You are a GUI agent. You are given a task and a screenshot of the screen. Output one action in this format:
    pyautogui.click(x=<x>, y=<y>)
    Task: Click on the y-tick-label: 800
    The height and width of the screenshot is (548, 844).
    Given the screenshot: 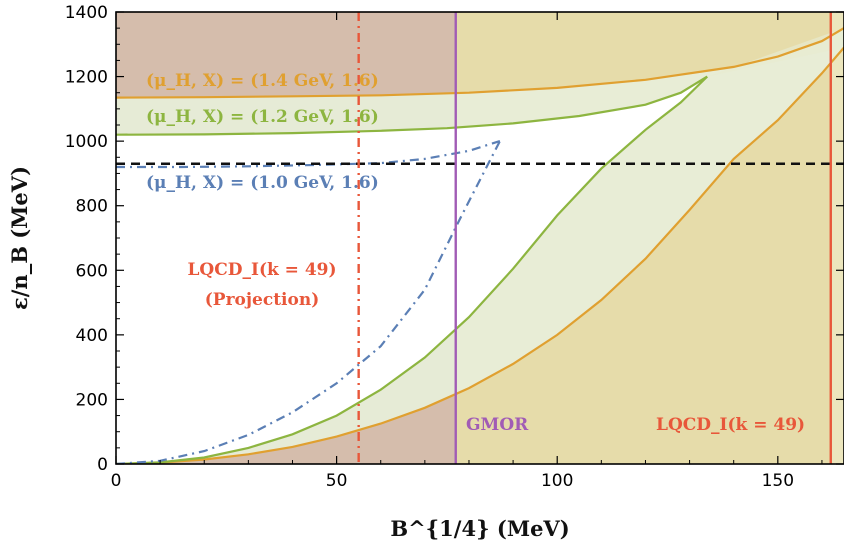 What is the action you would take?
    pyautogui.click(x=92, y=207)
    